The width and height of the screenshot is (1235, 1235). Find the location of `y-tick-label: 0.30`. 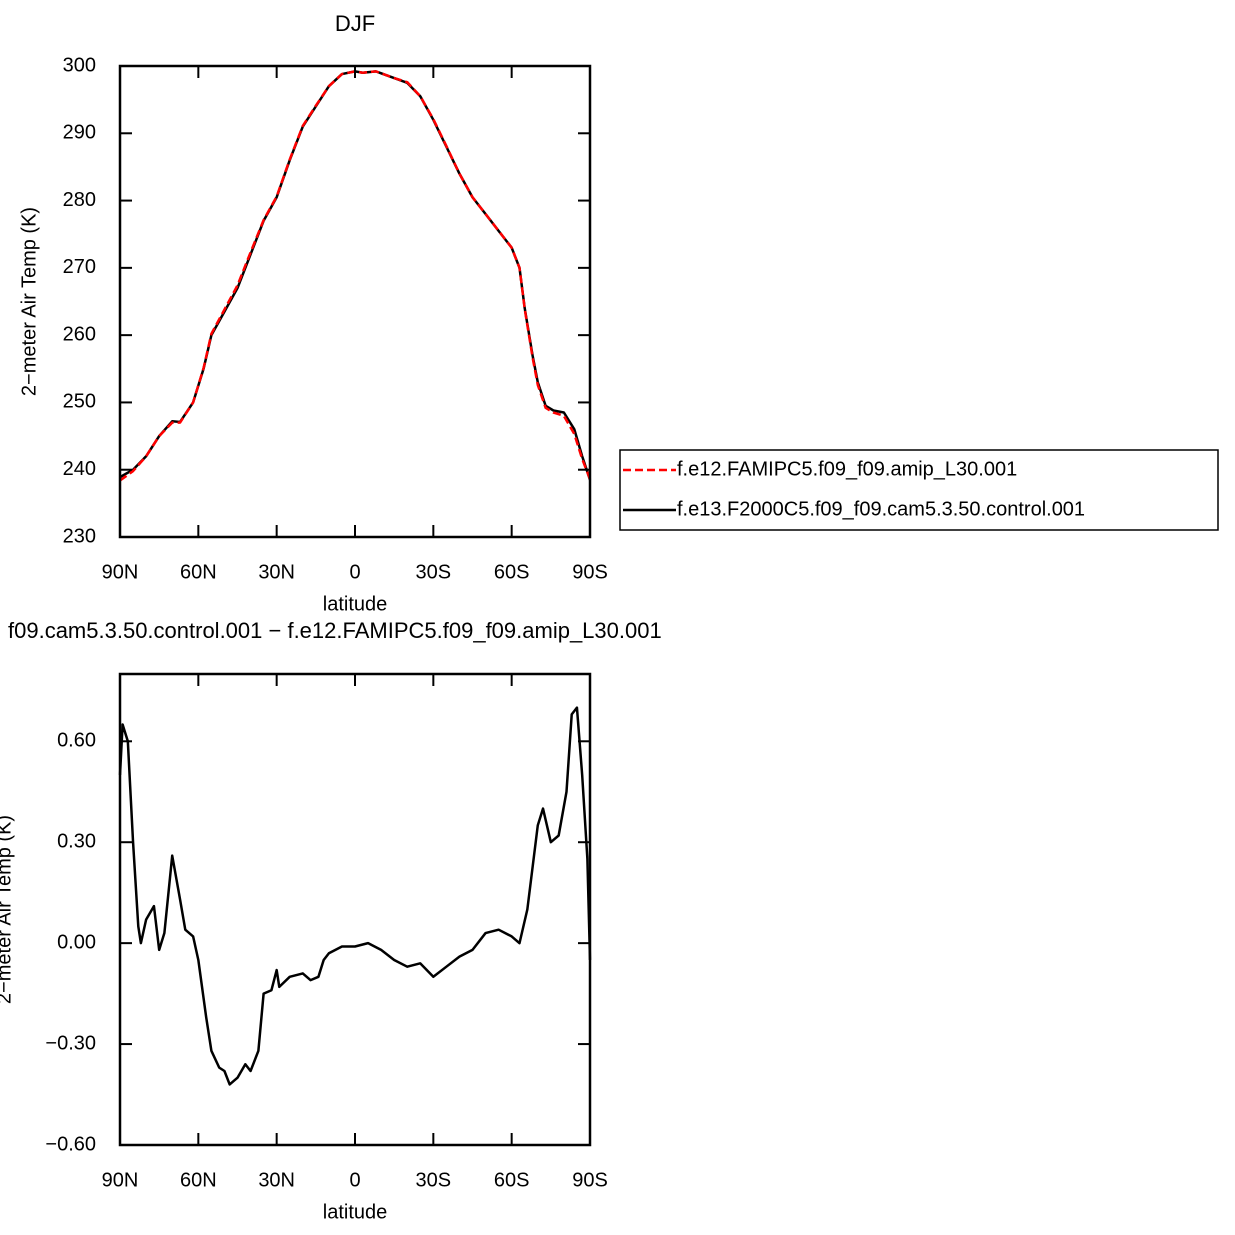

y-tick-label: 0.30 is located at coordinates (76, 841).